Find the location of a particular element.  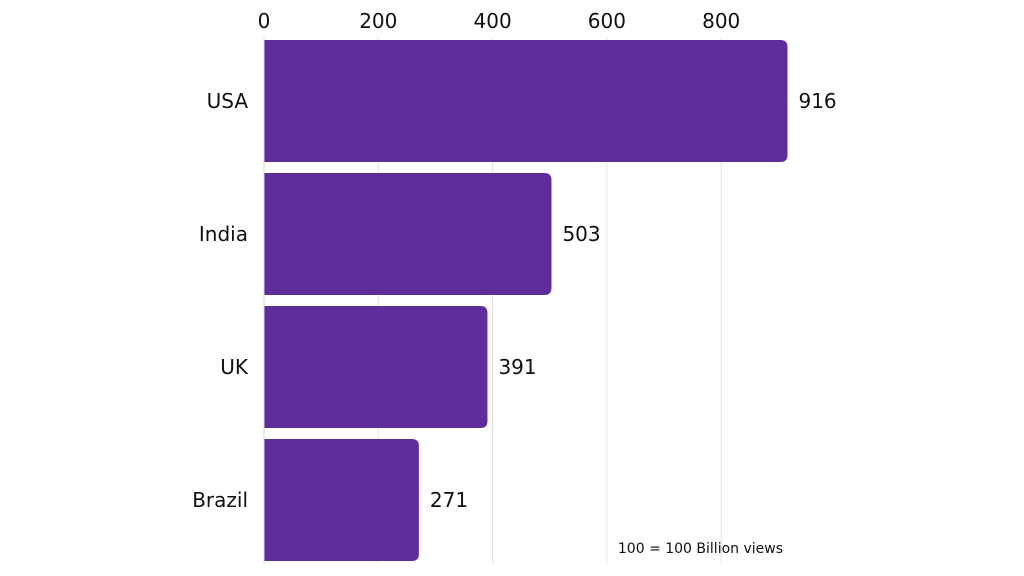

scale-note: 100 = 100 Billion views is located at coordinates (700, 549).